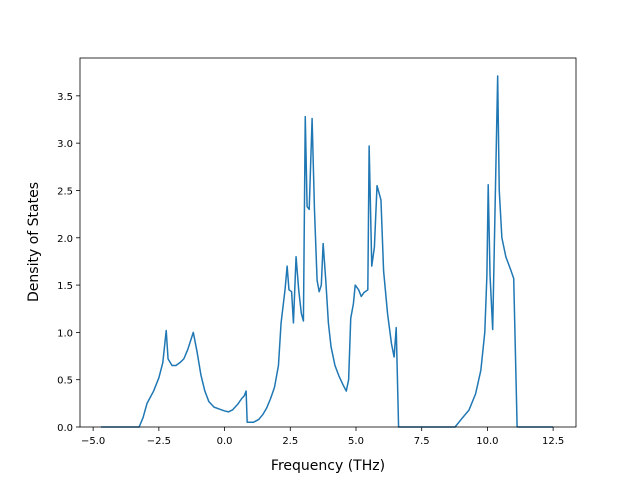 The height and width of the screenshot is (480, 640). What do you see at coordinates (422, 441) in the screenshot?
I see `x-tick-label: 7.5` at bounding box center [422, 441].